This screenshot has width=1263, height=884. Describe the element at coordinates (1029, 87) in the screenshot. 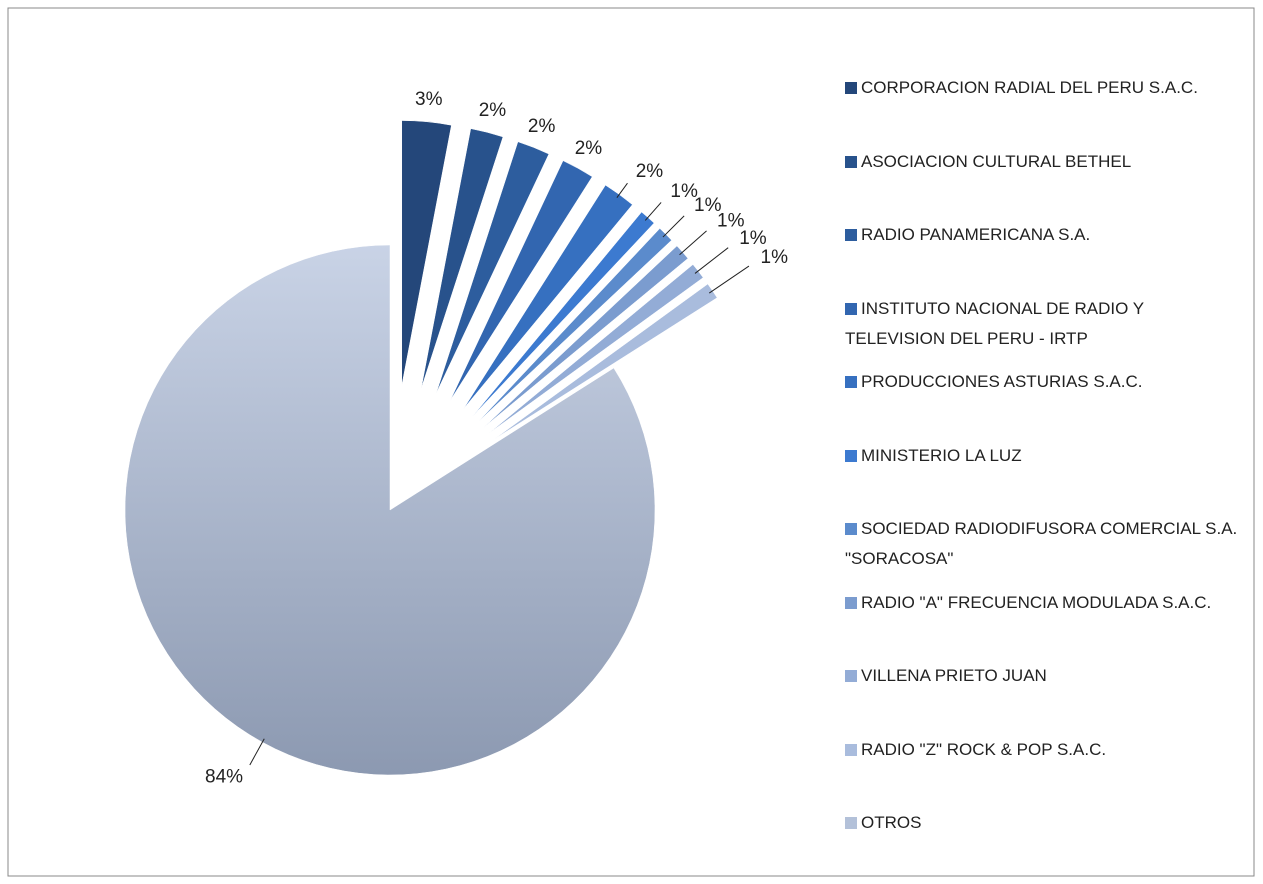

I see `legend-label: CORPORACION RADIAL DEL PERU S.A.C.` at that location.